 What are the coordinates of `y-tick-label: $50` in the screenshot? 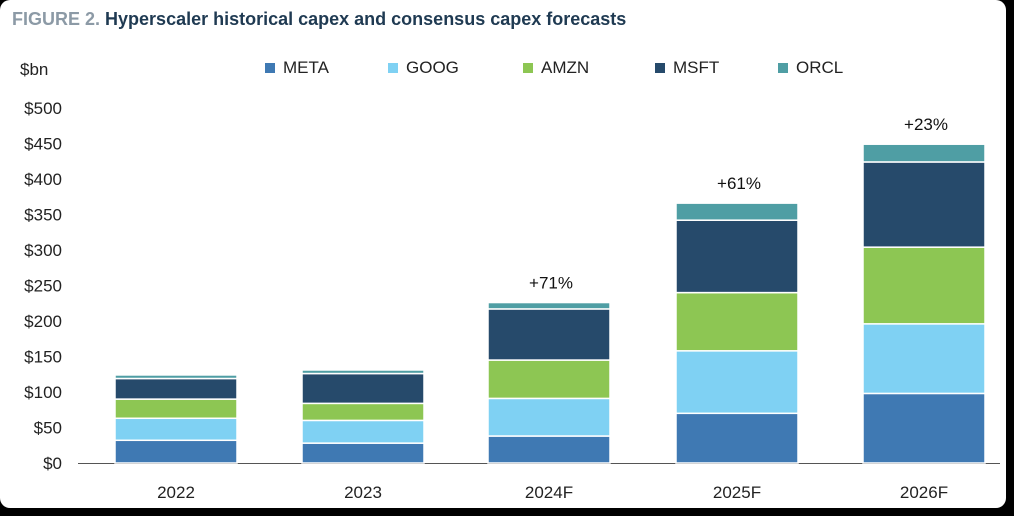 It's located at (48, 428).